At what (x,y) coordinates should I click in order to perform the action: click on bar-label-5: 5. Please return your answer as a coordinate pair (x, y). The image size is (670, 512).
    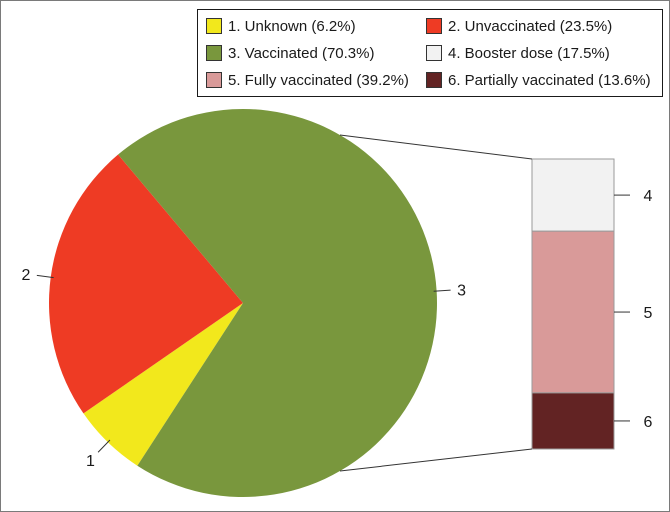
    Looking at the image, I should click on (648, 313).